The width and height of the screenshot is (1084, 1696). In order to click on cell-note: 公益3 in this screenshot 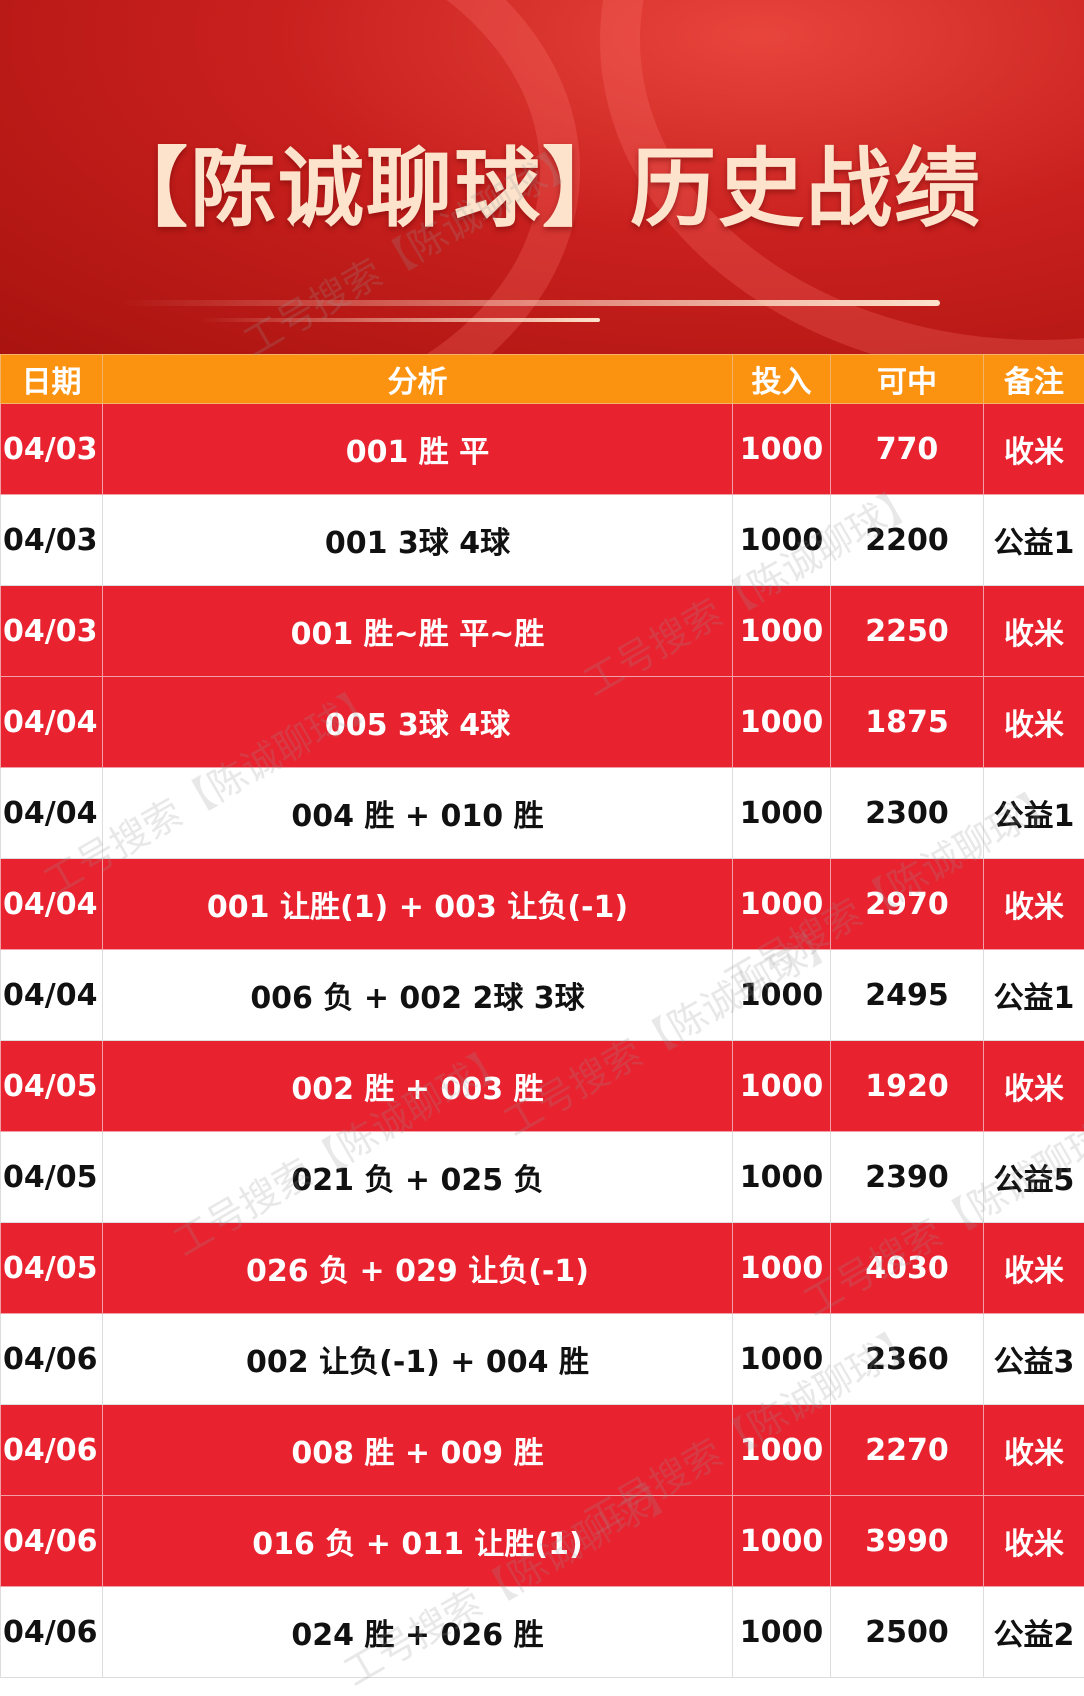, I will do `click(1034, 1359)`.